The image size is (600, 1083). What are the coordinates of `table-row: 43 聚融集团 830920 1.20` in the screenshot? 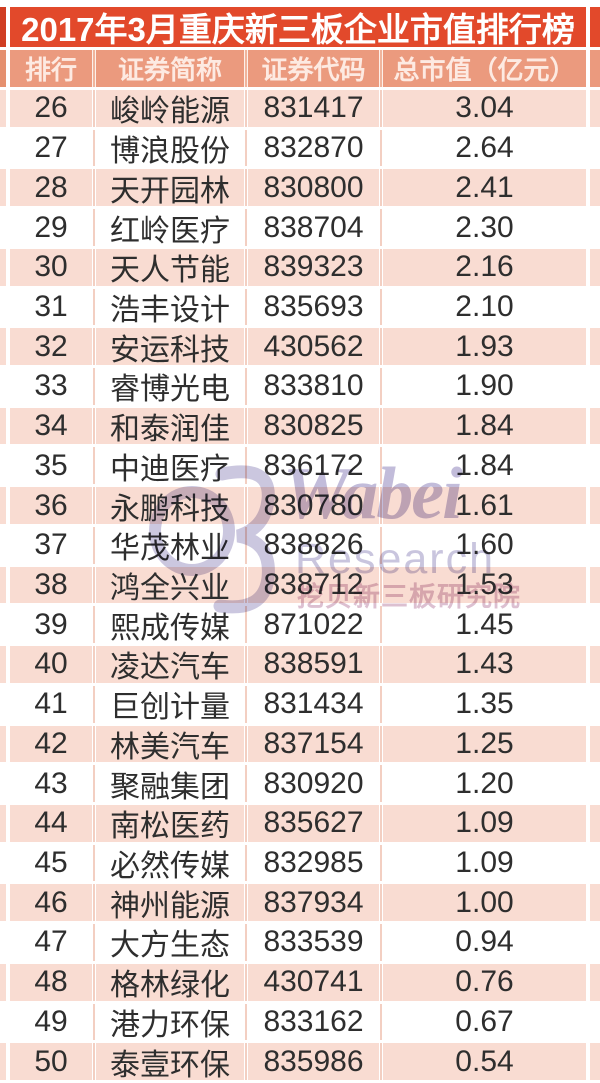 It's located at (300, 785).